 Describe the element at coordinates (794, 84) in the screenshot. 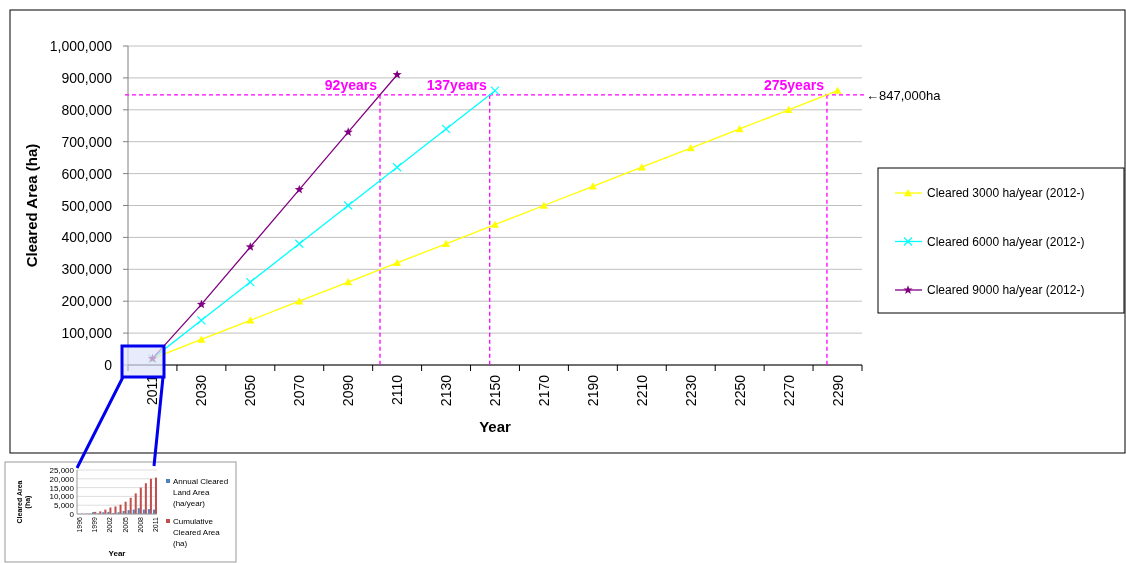

I see `annotation: 275years` at that location.